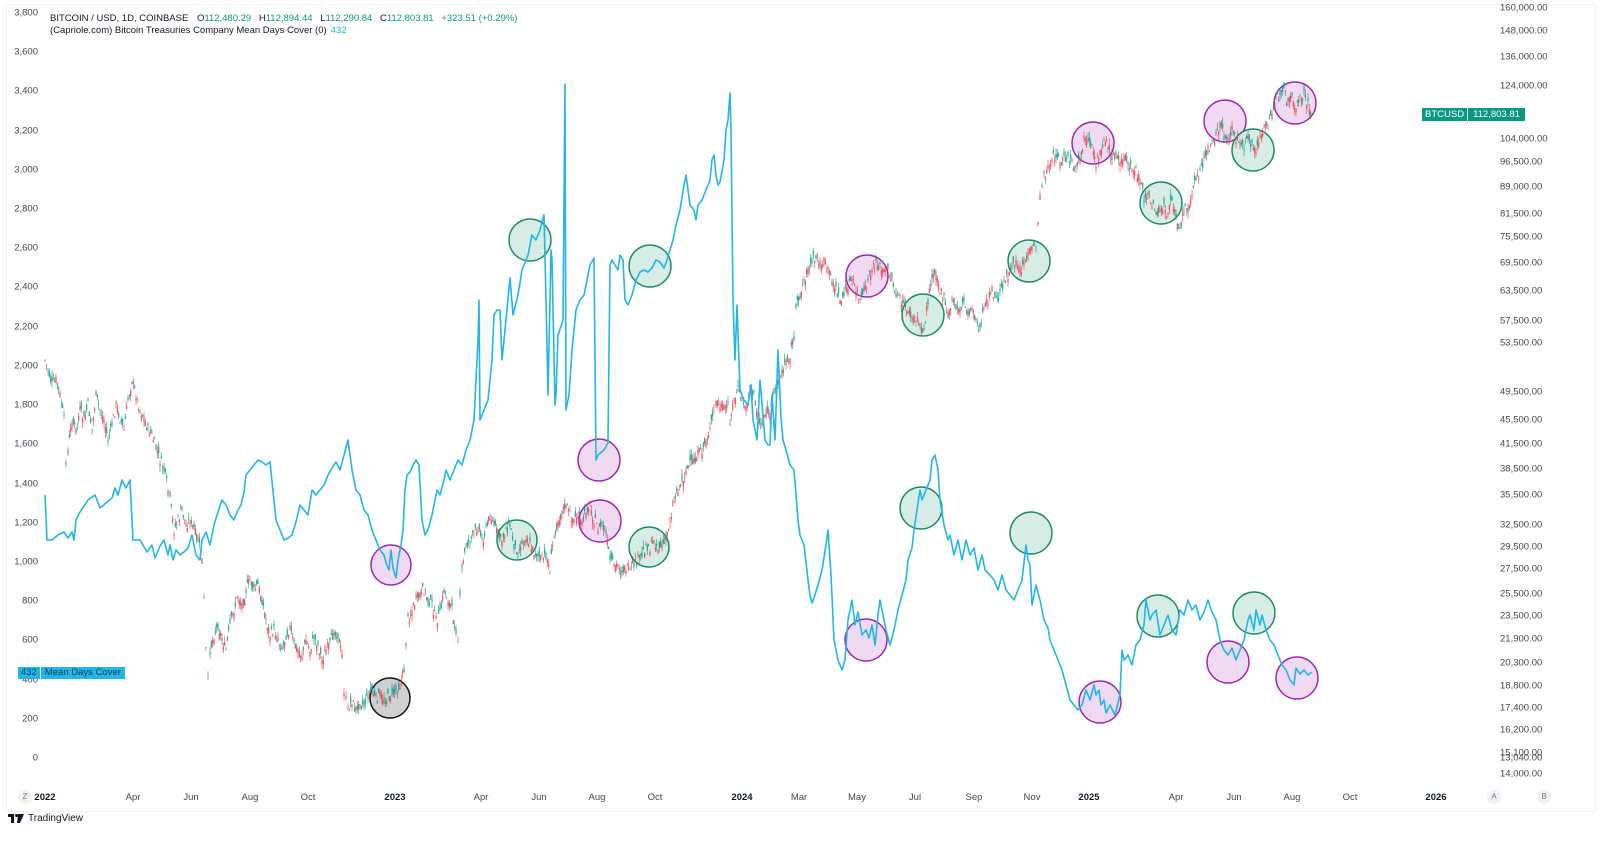  What do you see at coordinates (338, 30) in the screenshot?
I see `indicator-value: 432` at bounding box center [338, 30].